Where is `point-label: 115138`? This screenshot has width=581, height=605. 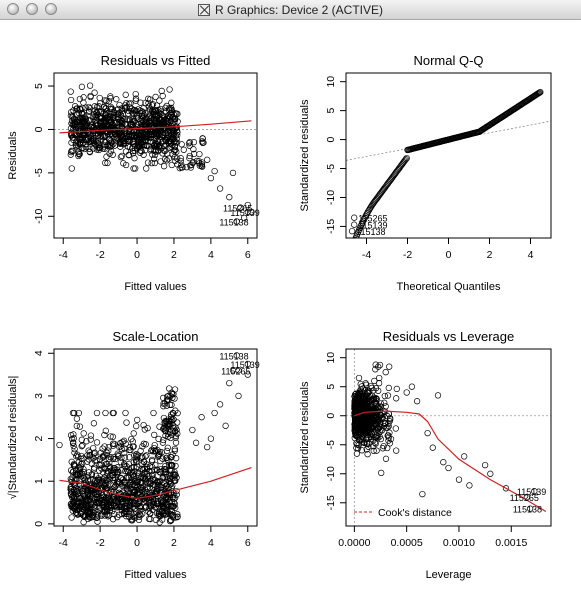
point-label: 115138 is located at coordinates (233, 356).